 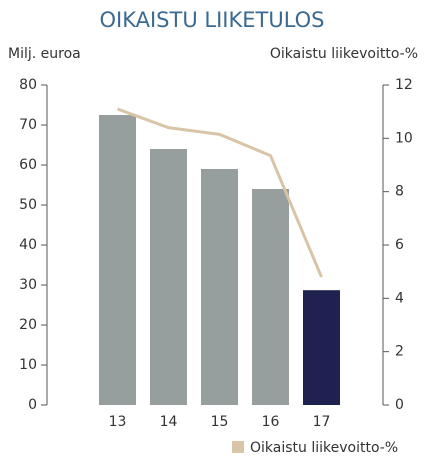 I want to click on x-tick-label: 13, so click(x=118, y=422).